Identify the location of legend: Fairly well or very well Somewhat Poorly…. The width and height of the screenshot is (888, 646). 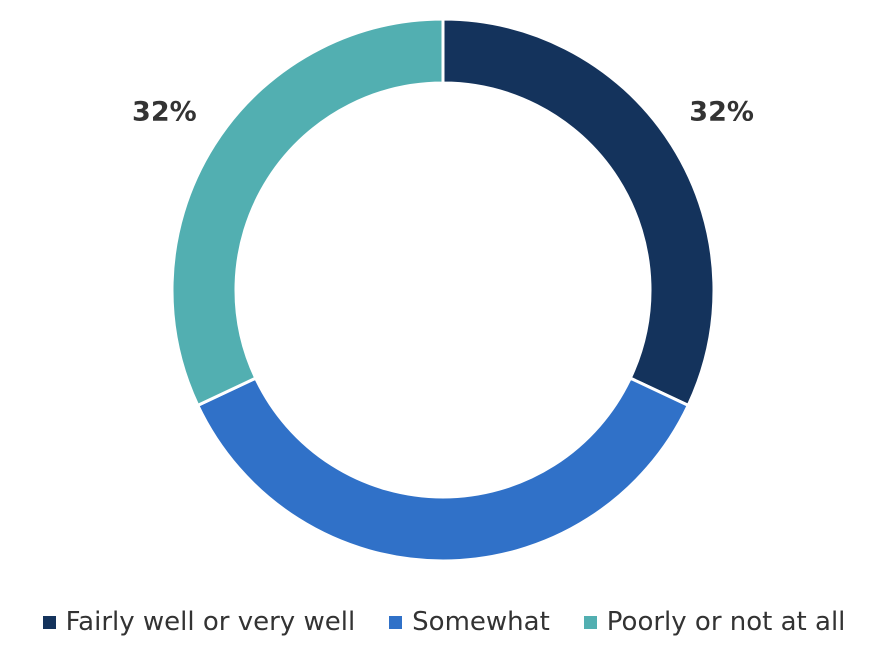
(444, 622).